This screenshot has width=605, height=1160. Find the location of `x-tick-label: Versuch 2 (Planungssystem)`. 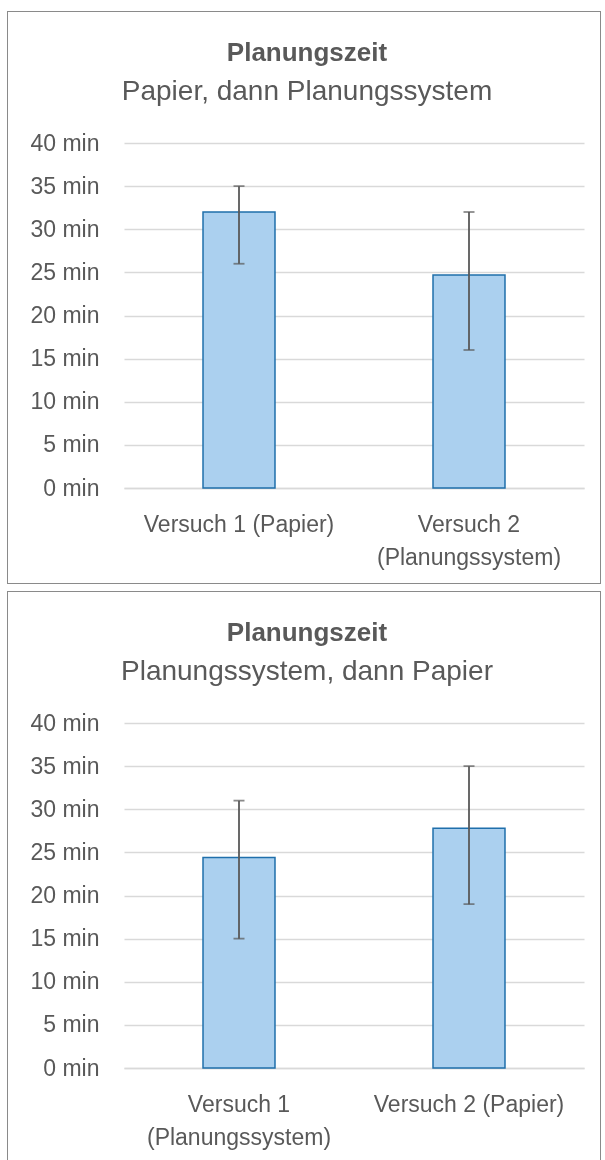

x-tick-label: Versuch 2 (Planungssystem) is located at coordinates (469, 540).